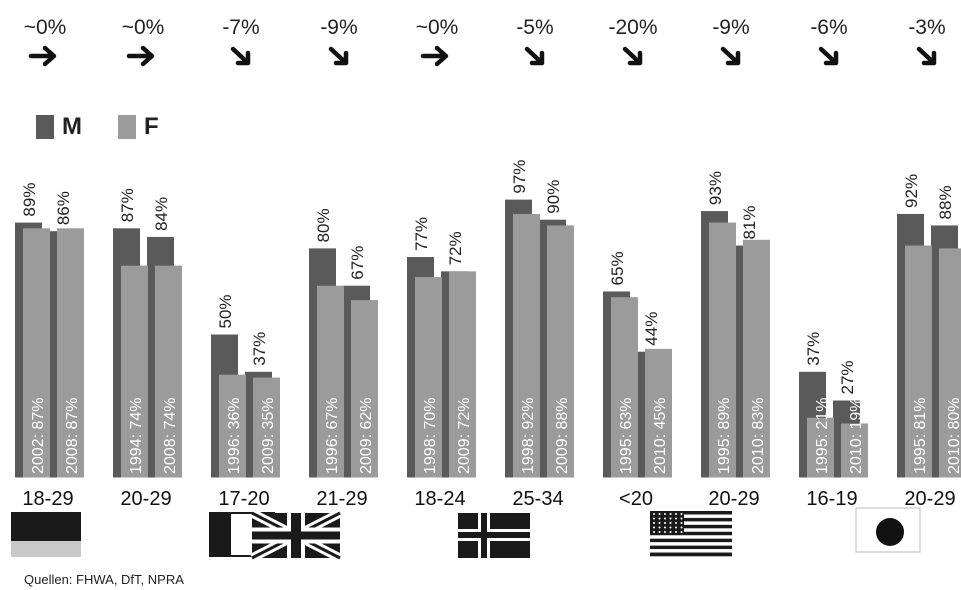 This screenshot has width=961, height=590. I want to click on flag-nordic-h-inner, so click(494, 535).